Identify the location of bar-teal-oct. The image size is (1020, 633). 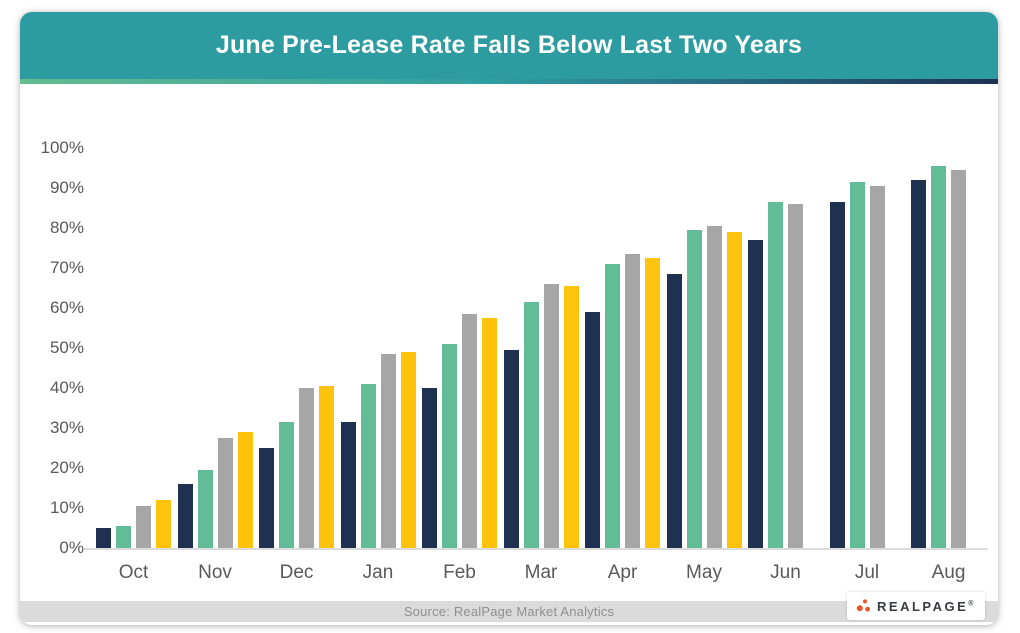
(123, 537).